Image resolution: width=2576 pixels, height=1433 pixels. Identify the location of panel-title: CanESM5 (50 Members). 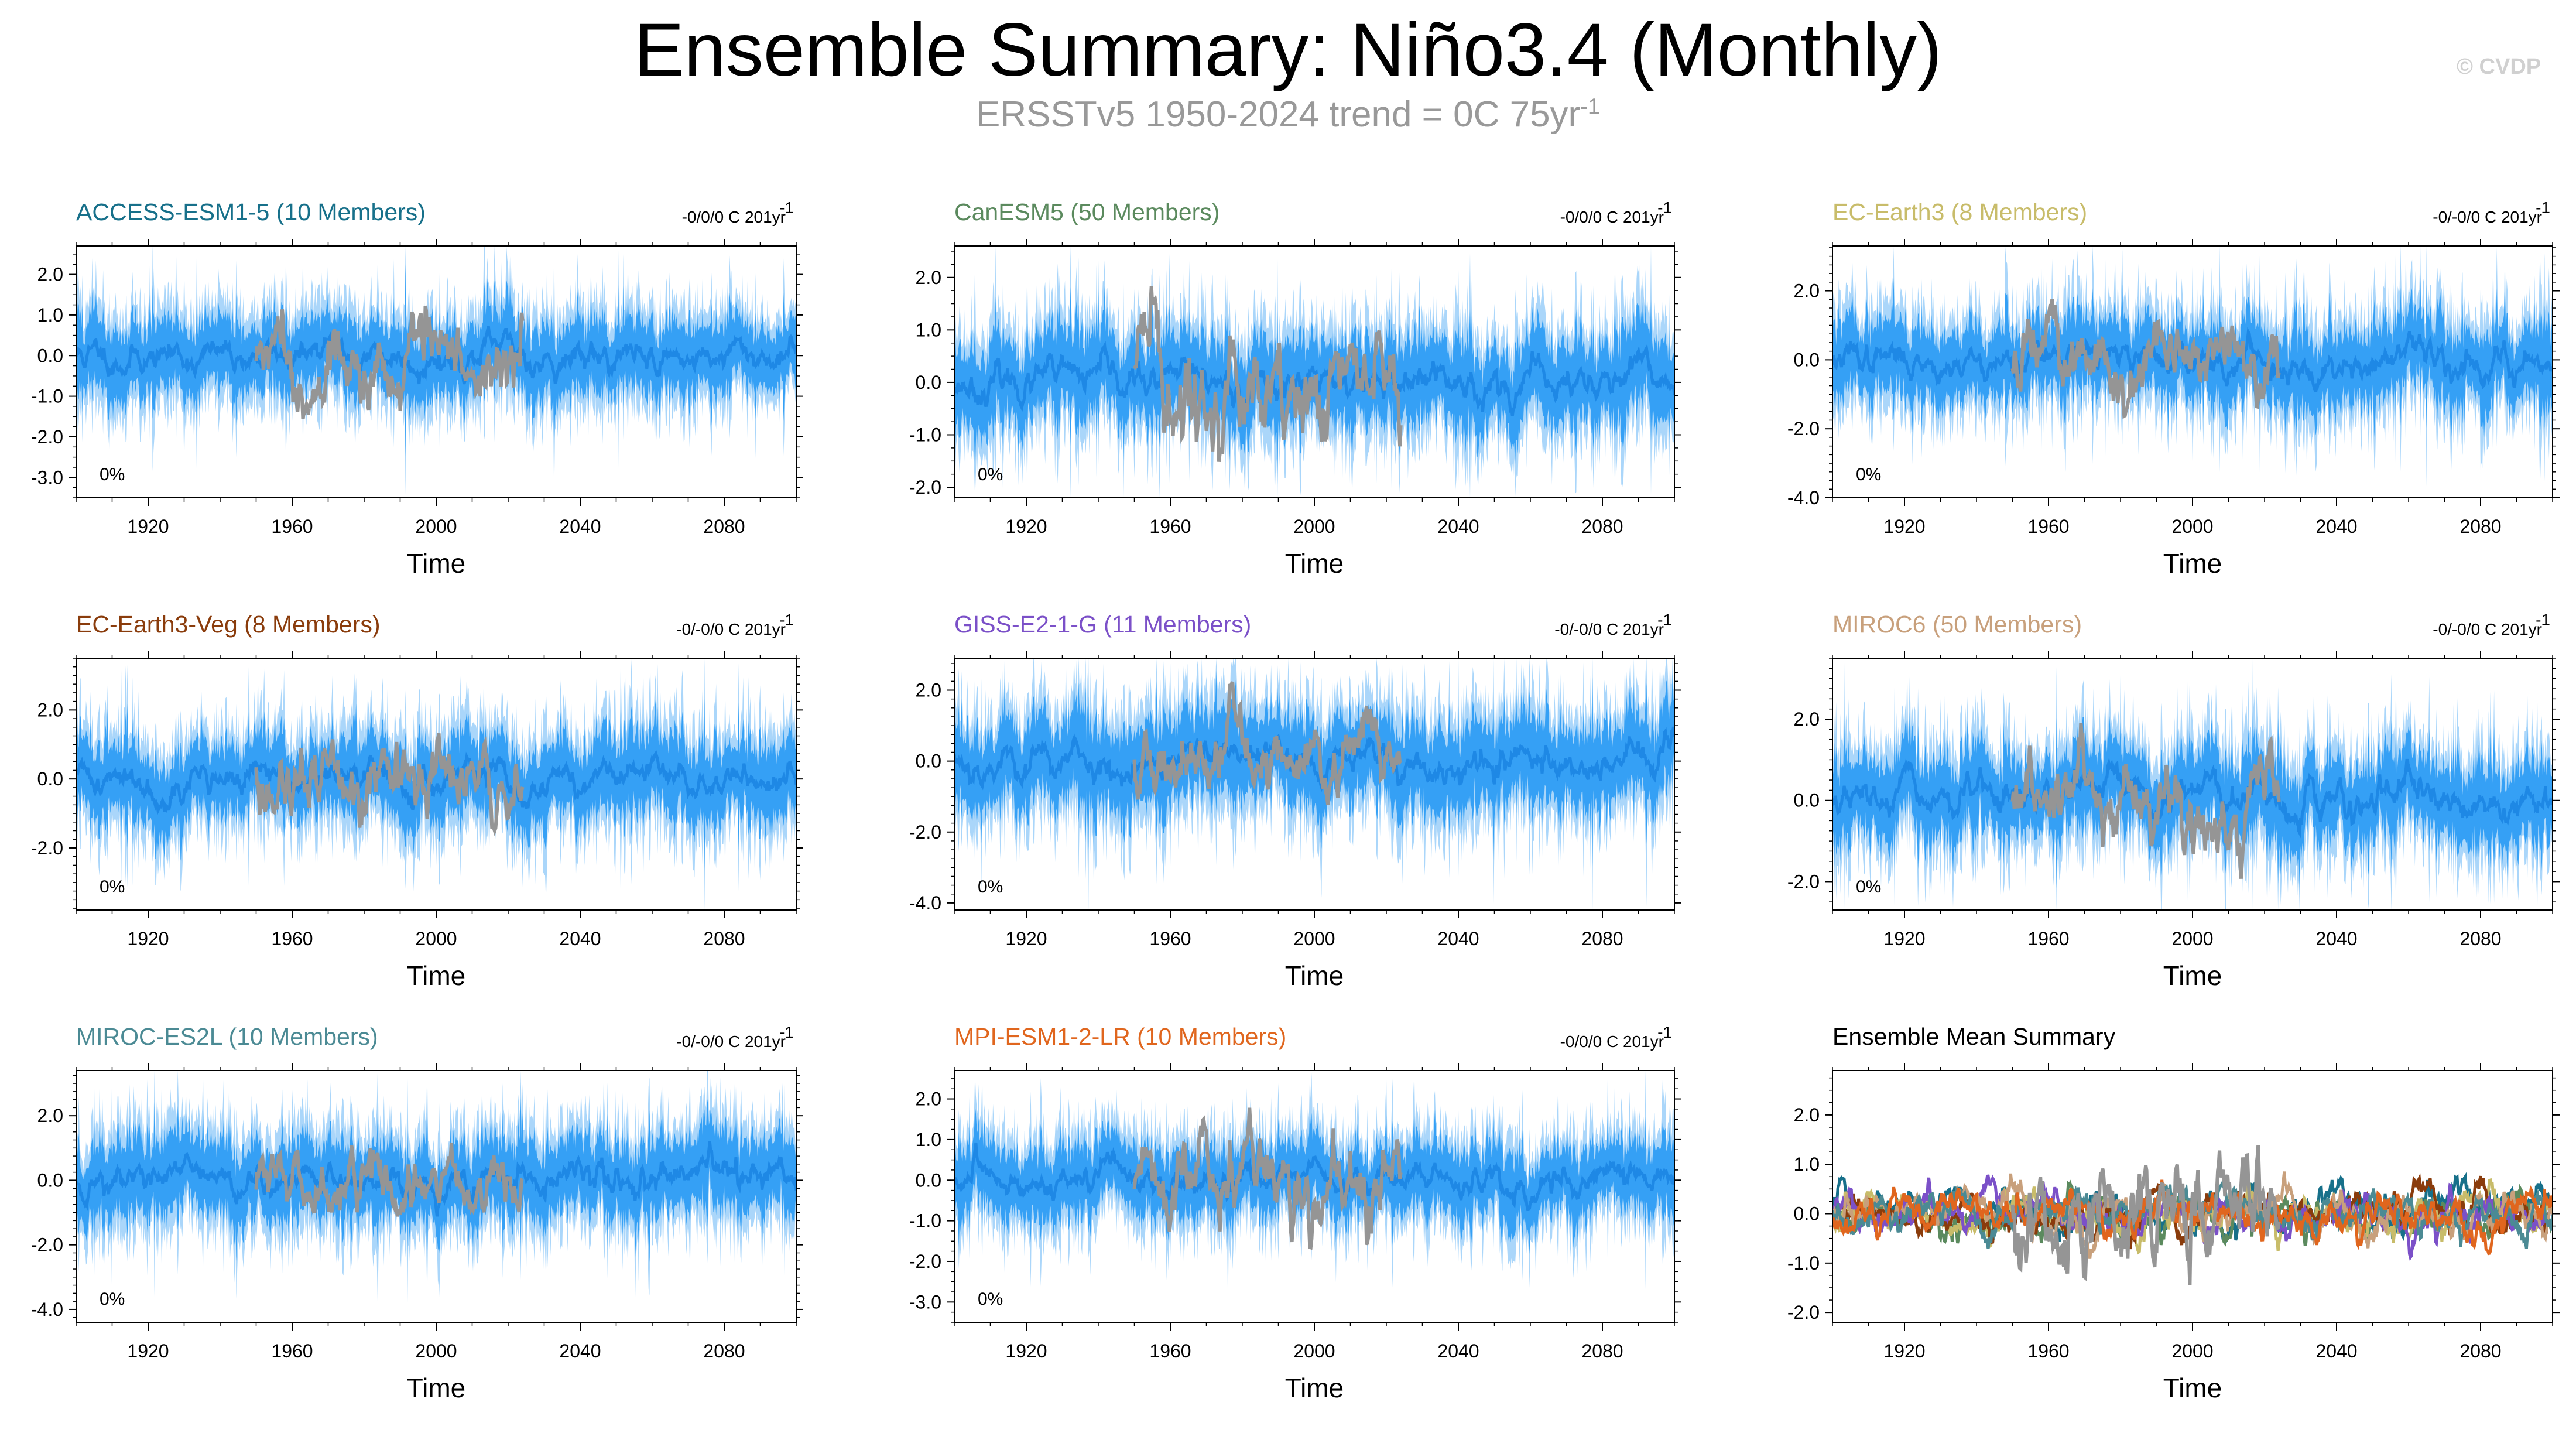
(1087, 212).